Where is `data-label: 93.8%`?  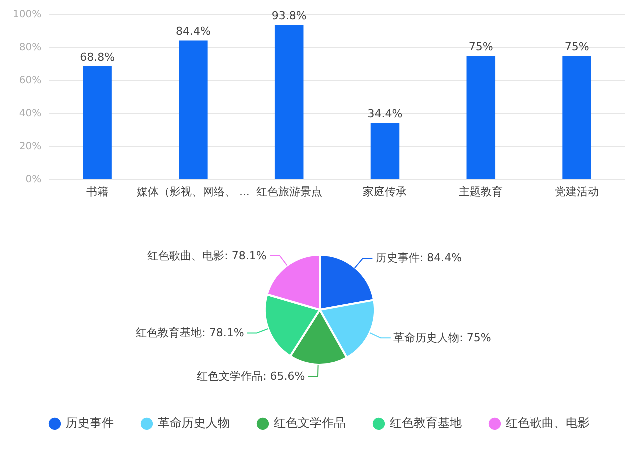 data-label: 93.8% is located at coordinates (289, 16).